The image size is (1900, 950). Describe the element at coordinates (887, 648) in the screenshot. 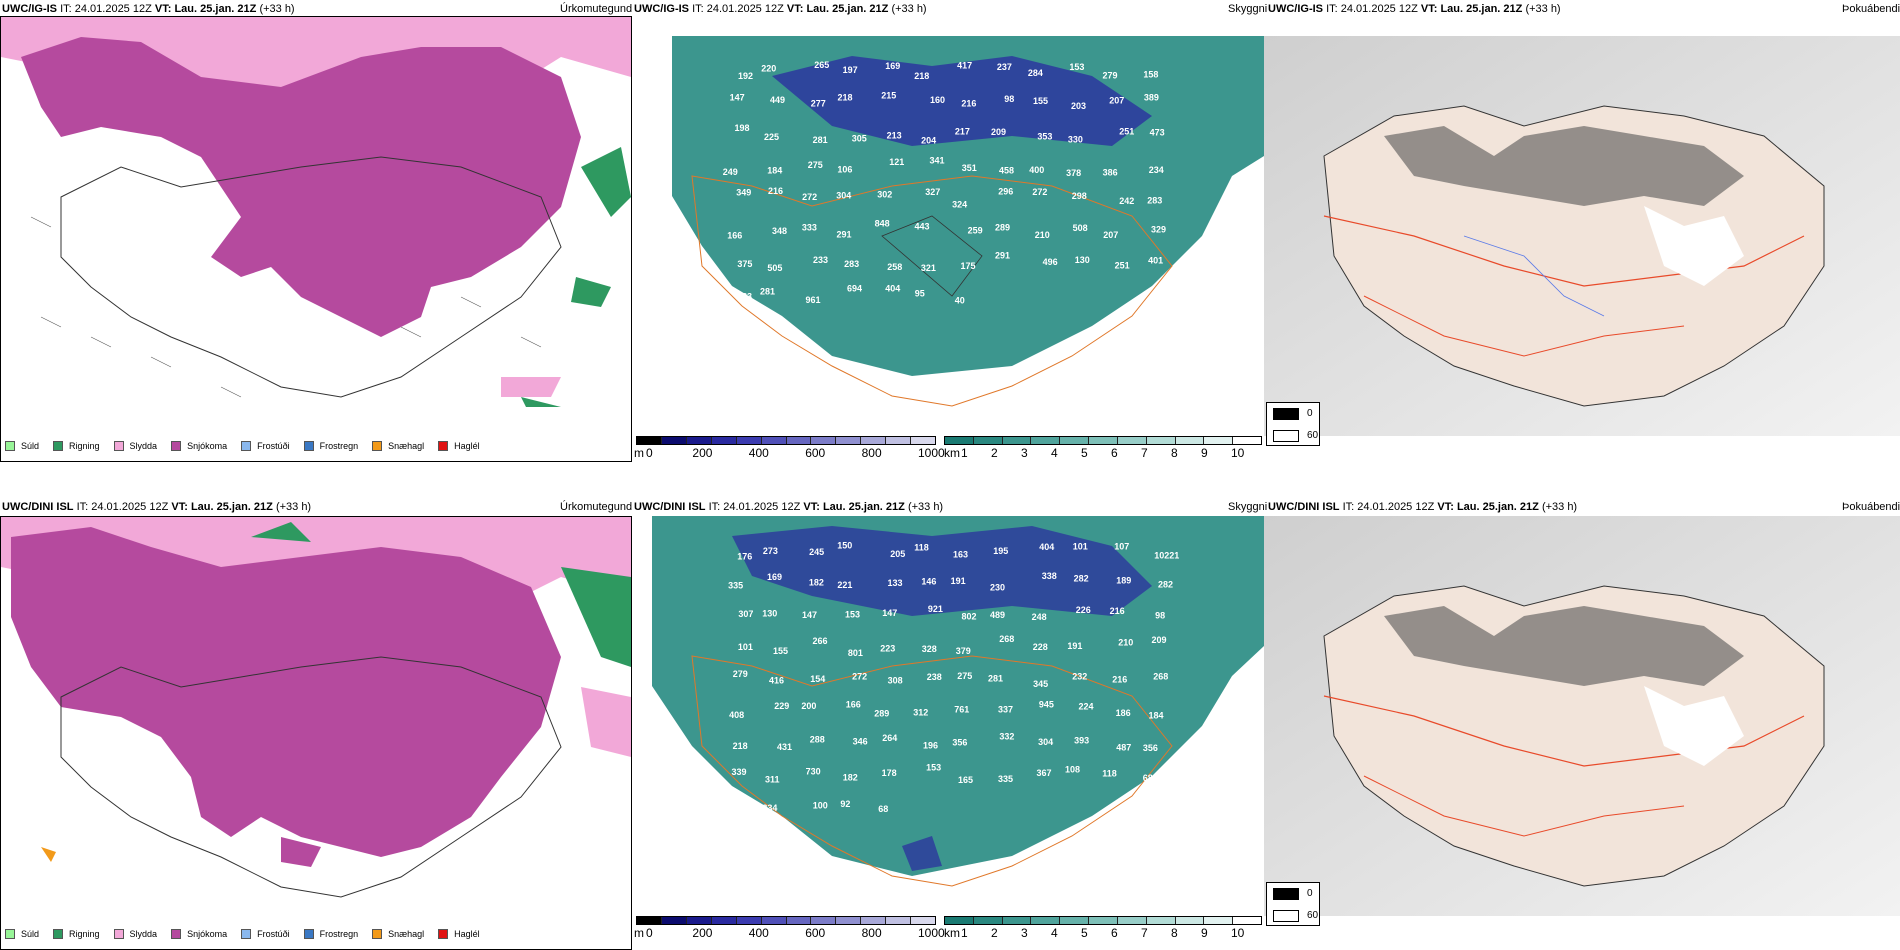

I see `cloud-base-value: 223` at that location.